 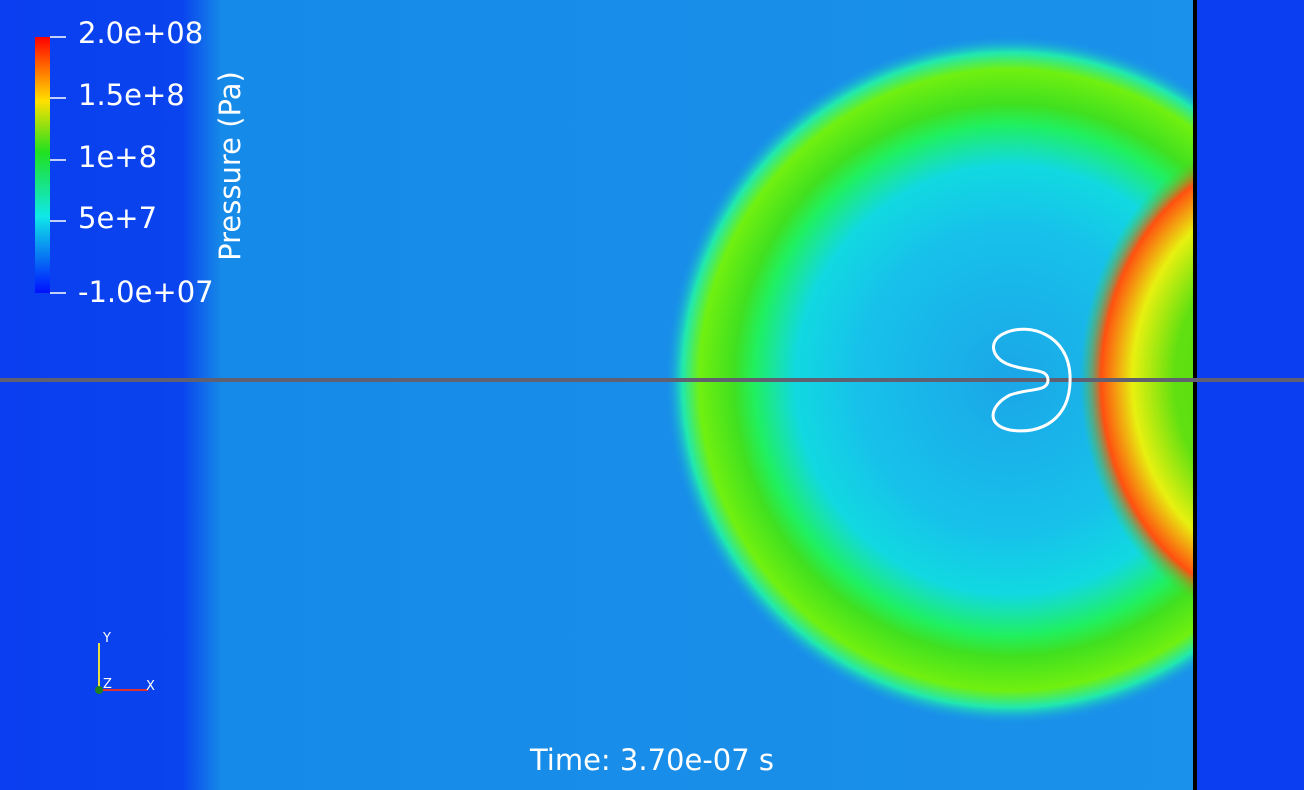 I want to click on colorbar-label: 5e+7, so click(x=117, y=218).